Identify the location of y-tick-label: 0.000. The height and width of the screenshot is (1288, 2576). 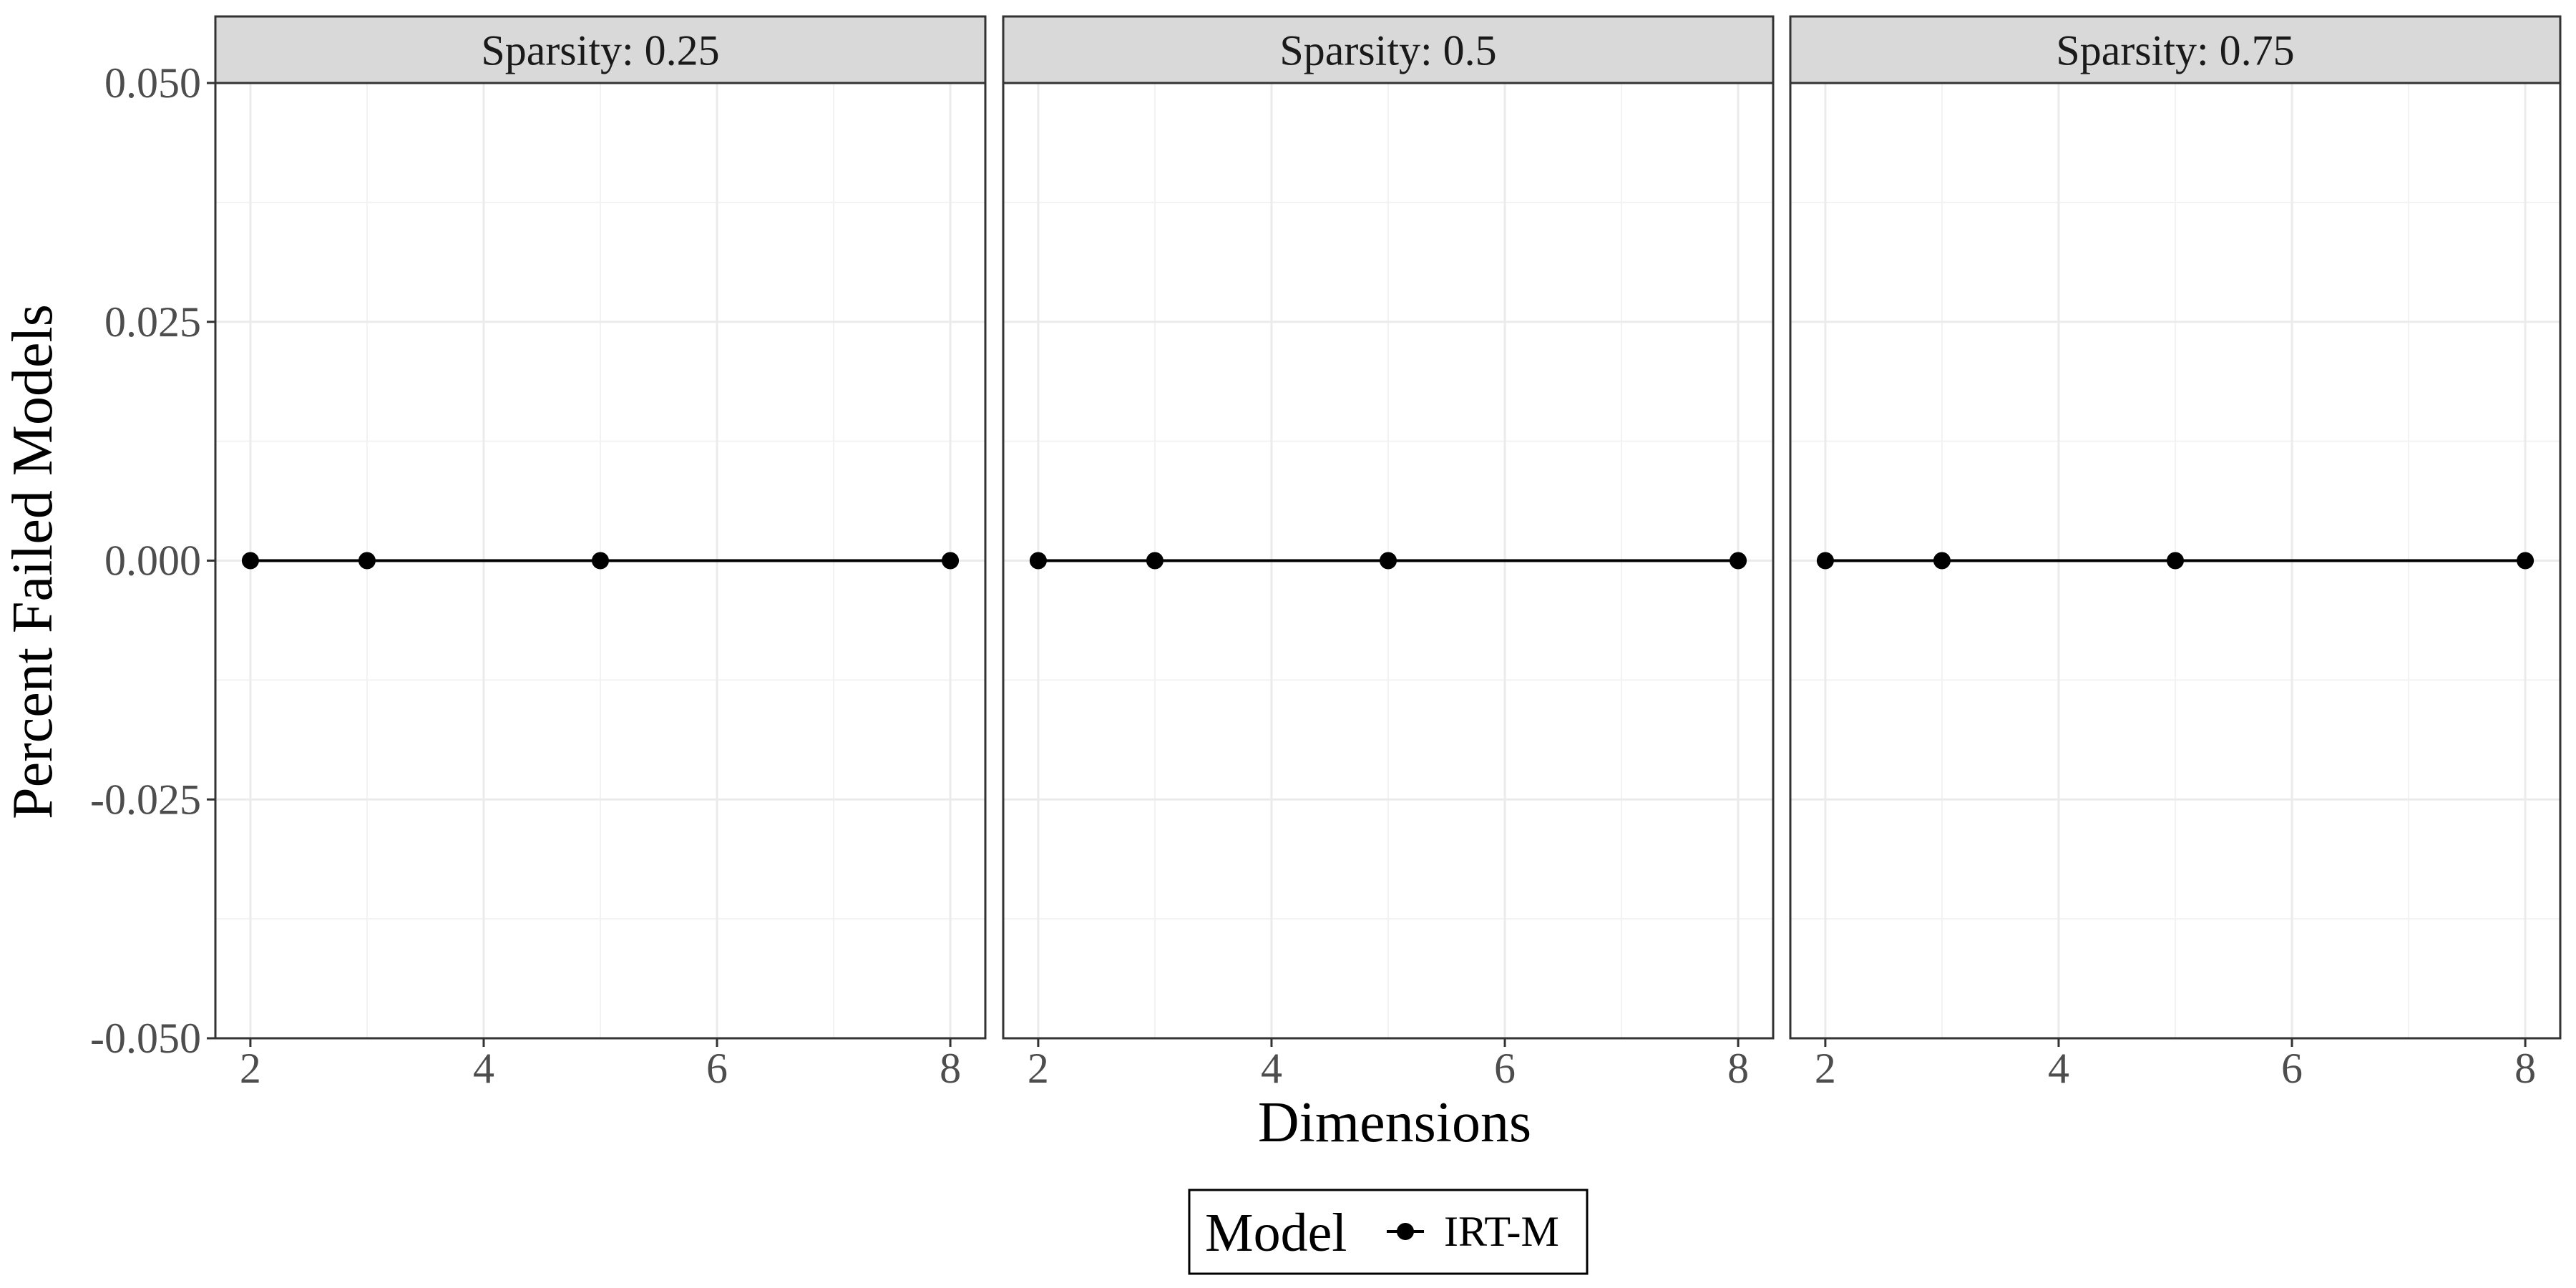
(152, 561).